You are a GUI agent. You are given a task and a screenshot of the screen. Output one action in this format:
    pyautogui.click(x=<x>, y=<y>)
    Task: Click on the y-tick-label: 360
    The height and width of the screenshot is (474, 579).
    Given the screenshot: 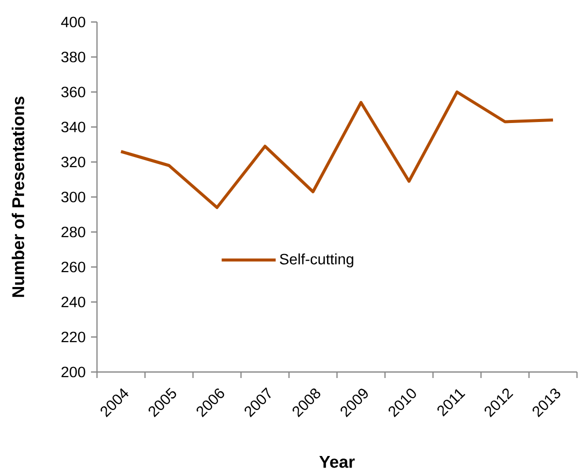 What is the action you would take?
    pyautogui.click(x=73, y=92)
    